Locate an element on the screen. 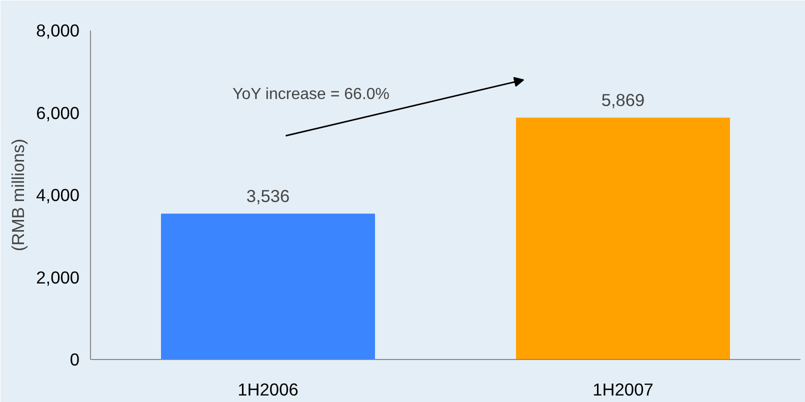 The image size is (805, 402). y-tick-label: 2,000 is located at coordinates (58, 277).